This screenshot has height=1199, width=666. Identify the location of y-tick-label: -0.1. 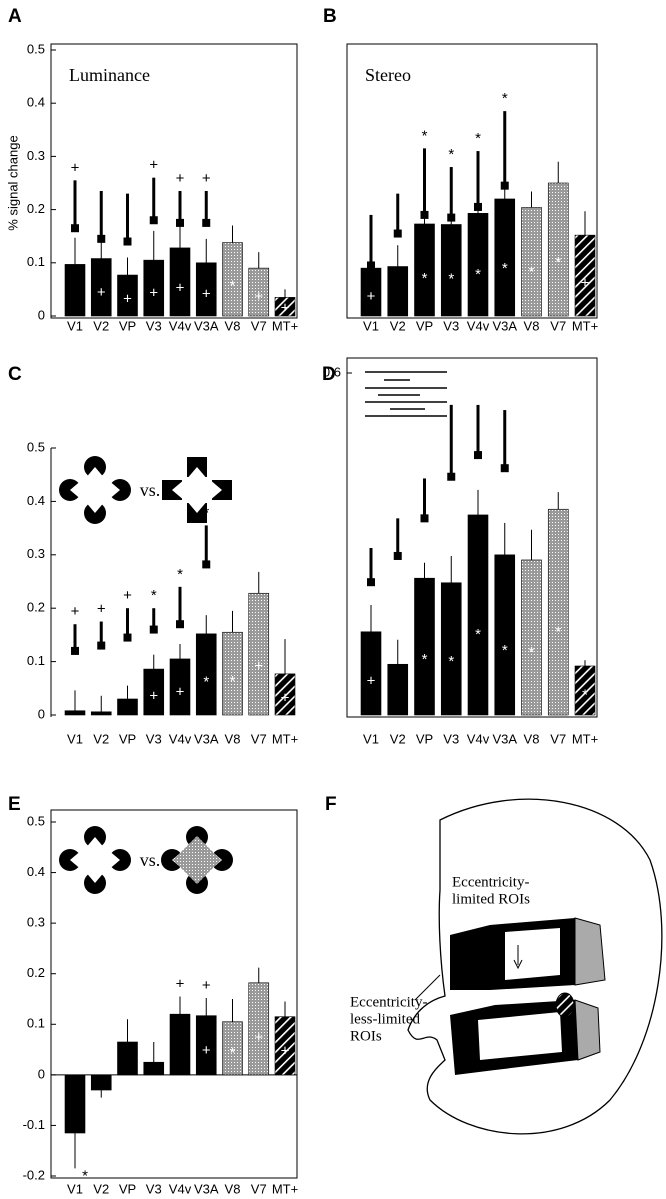
(34, 1124).